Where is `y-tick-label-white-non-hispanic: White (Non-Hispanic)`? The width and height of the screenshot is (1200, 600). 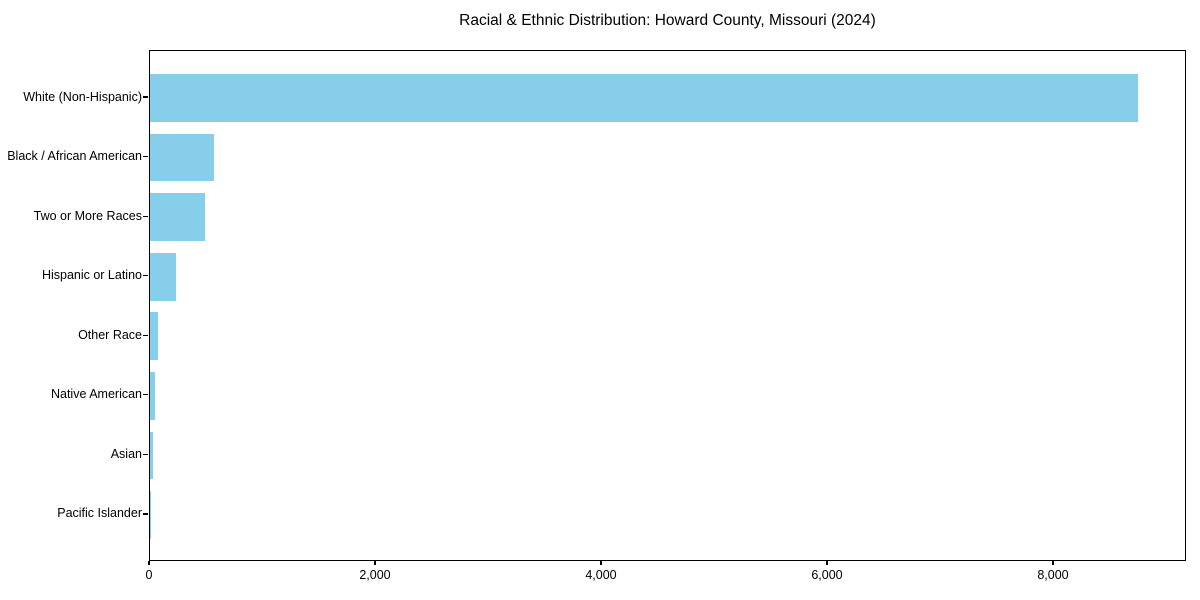
y-tick-label-white-non-hispanic: White (Non-Hispanic) is located at coordinates (82, 96).